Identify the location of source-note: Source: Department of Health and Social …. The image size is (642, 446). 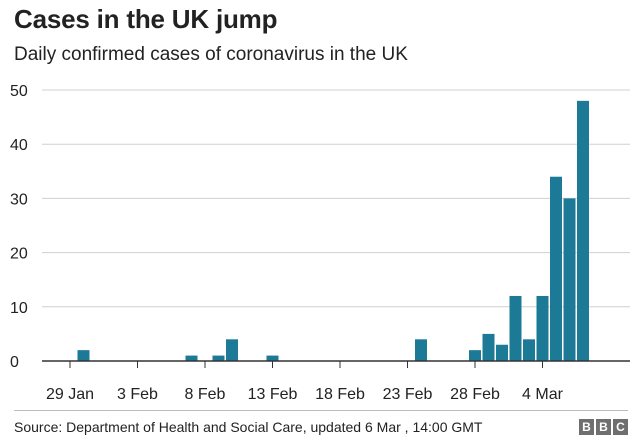
(248, 427).